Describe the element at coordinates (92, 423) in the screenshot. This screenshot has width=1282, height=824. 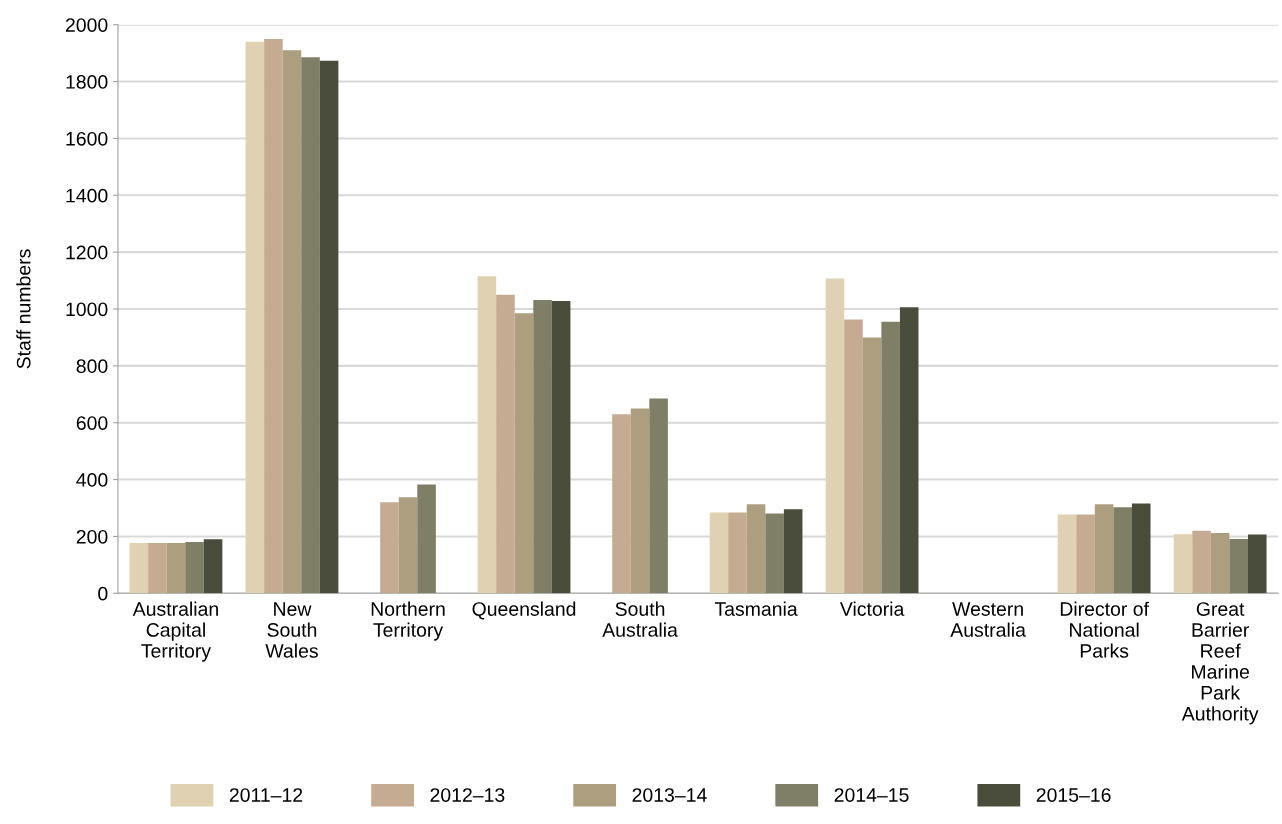
I see `y-tick-label: 600` at that location.